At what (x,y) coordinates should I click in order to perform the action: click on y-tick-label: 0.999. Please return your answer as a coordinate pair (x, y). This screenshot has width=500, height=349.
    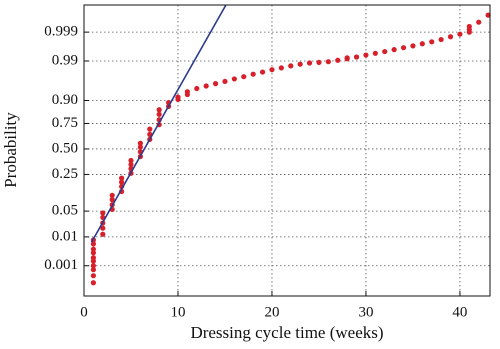
    Looking at the image, I should click on (61, 32).